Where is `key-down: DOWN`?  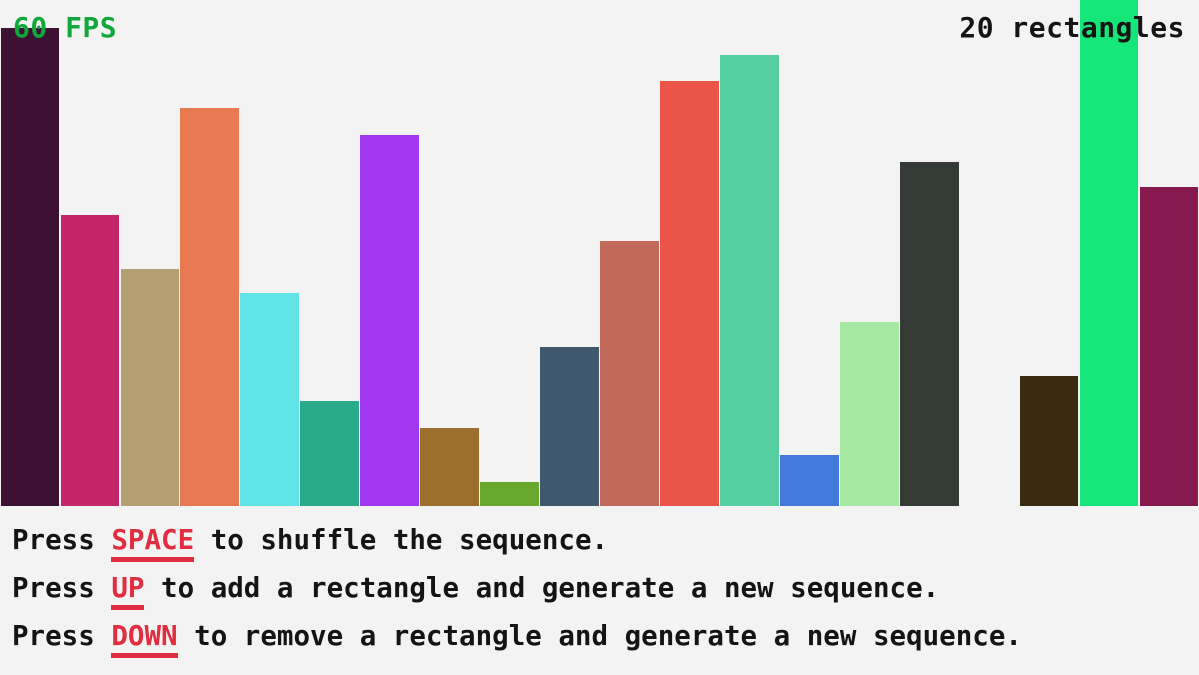
key-down: DOWN is located at coordinates (144, 640).